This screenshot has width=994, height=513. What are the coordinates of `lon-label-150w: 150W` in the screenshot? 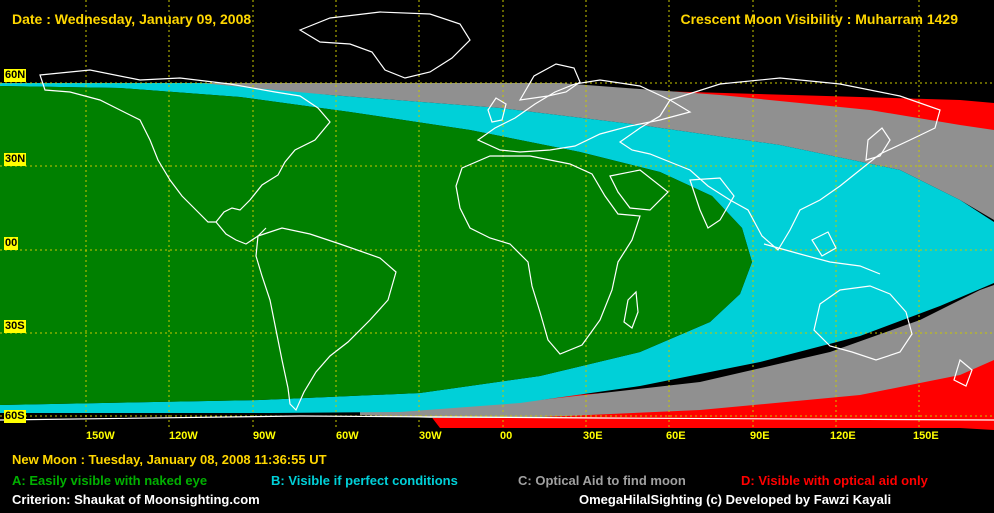 It's located at (100, 436).